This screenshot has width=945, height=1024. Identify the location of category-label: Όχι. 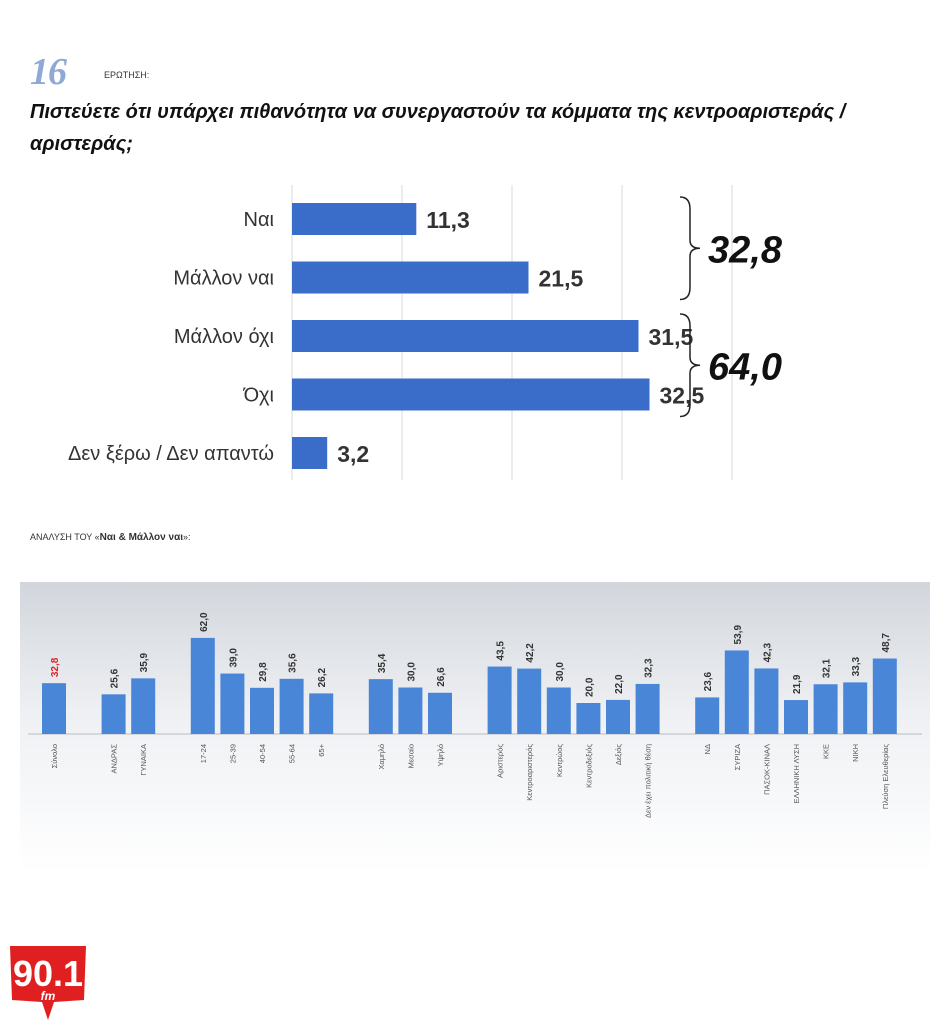
(258, 396).